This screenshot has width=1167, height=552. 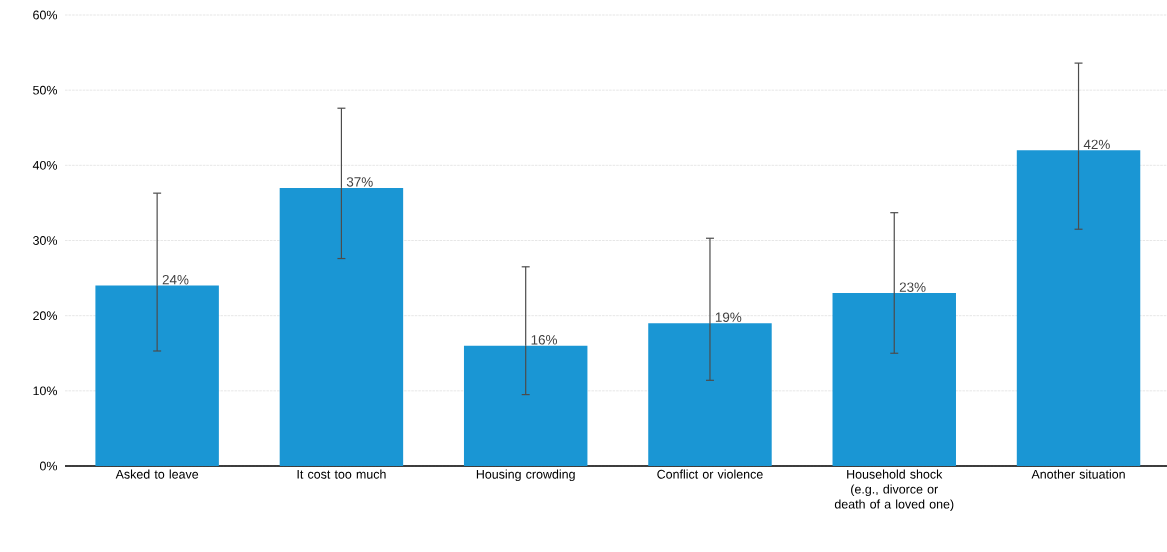 What do you see at coordinates (728, 317) in the screenshot?
I see `data-label: 19%` at bounding box center [728, 317].